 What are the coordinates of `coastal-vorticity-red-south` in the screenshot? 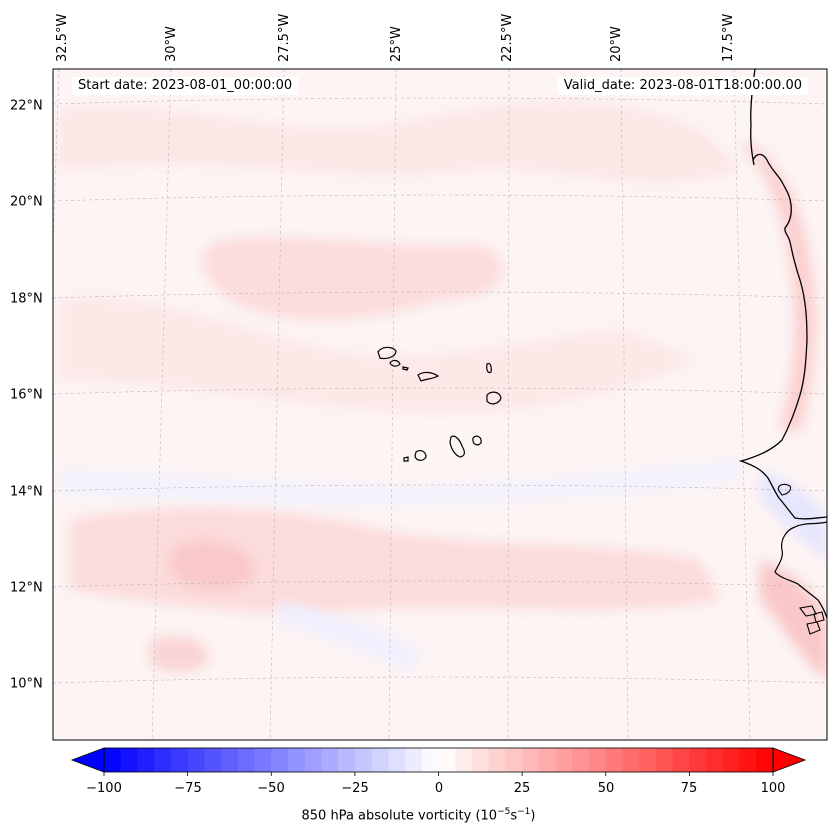 It's located at (793, 620).